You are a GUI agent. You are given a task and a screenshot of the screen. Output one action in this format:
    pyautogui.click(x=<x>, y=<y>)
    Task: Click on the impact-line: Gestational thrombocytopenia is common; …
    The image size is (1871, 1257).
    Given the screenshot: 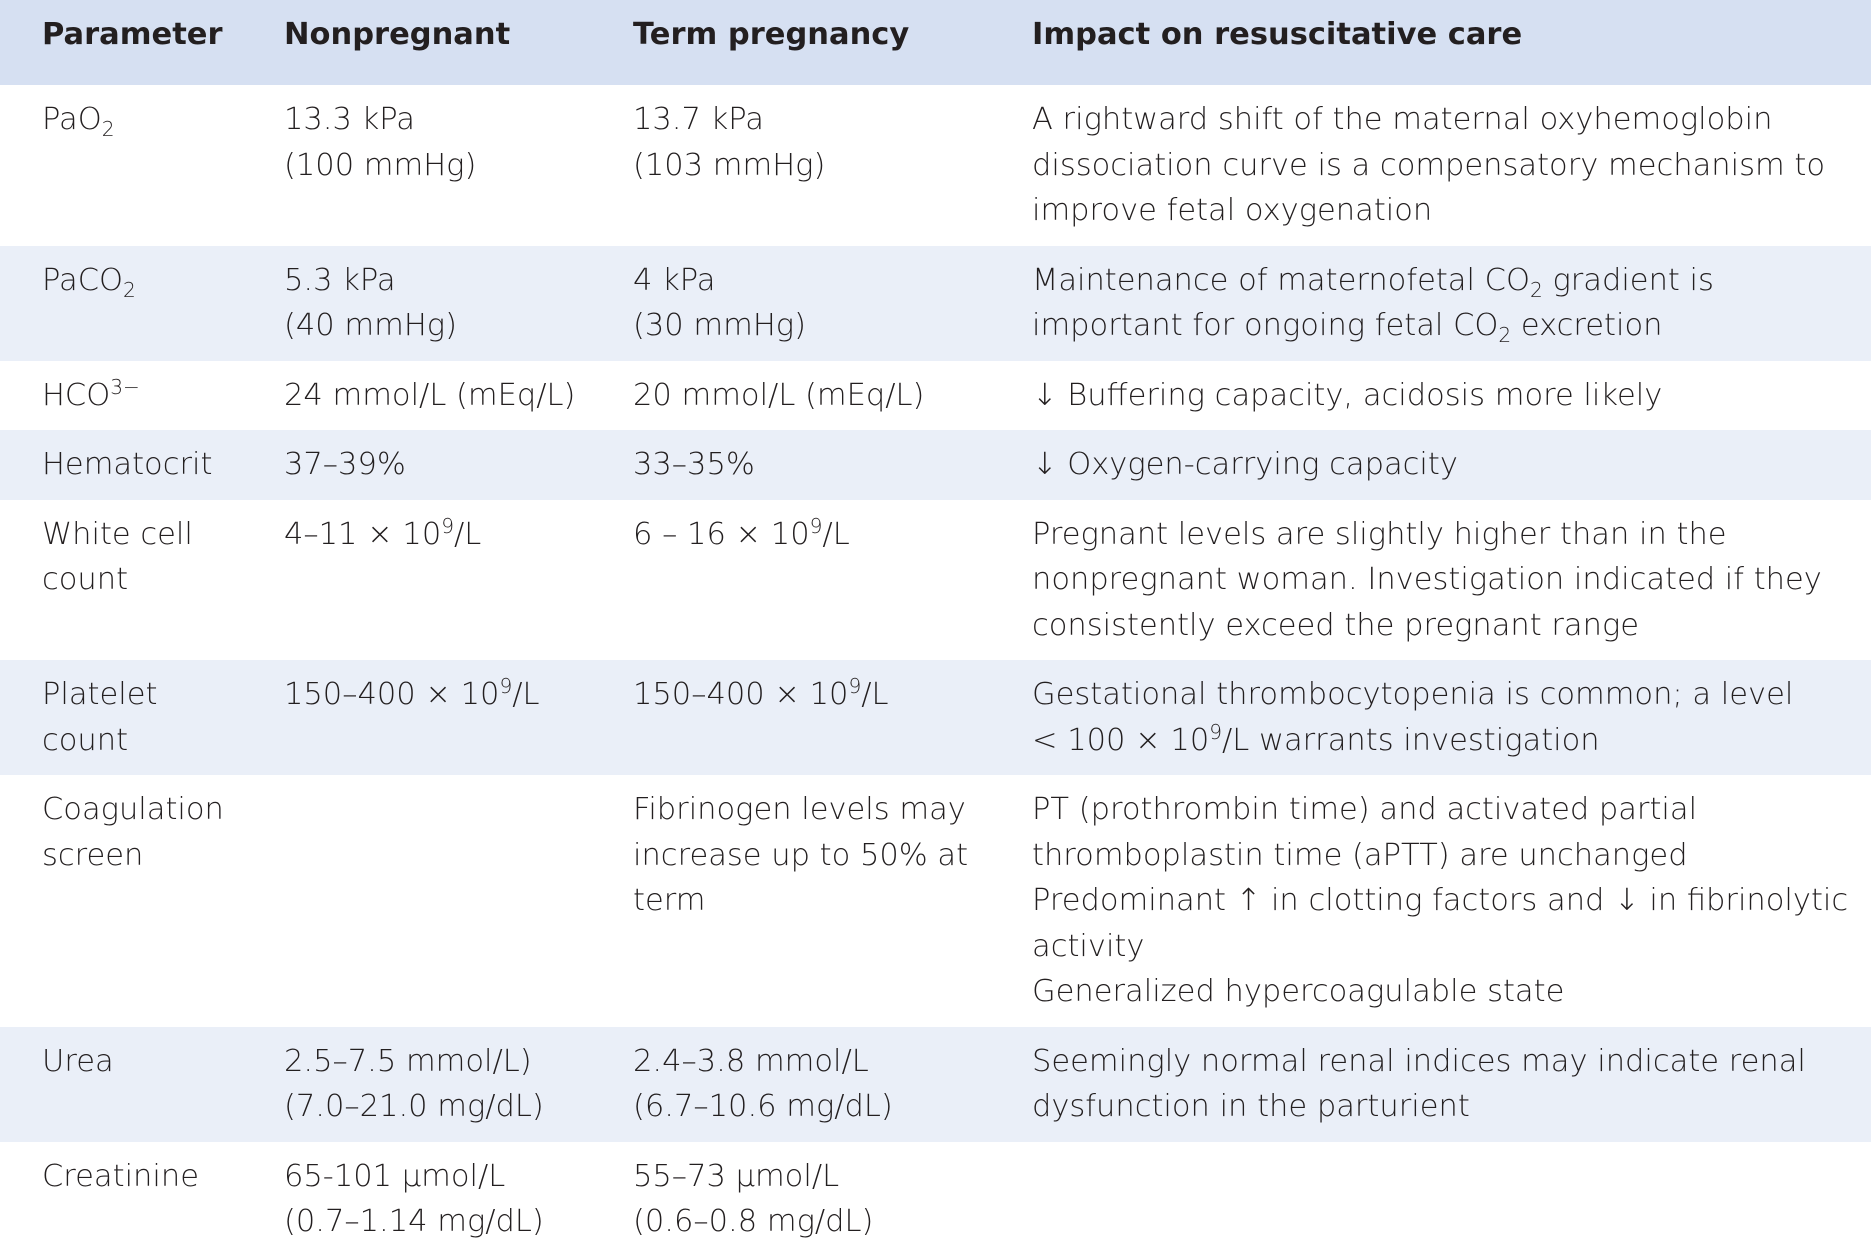 What is the action you would take?
    pyautogui.click(x=1413, y=694)
    